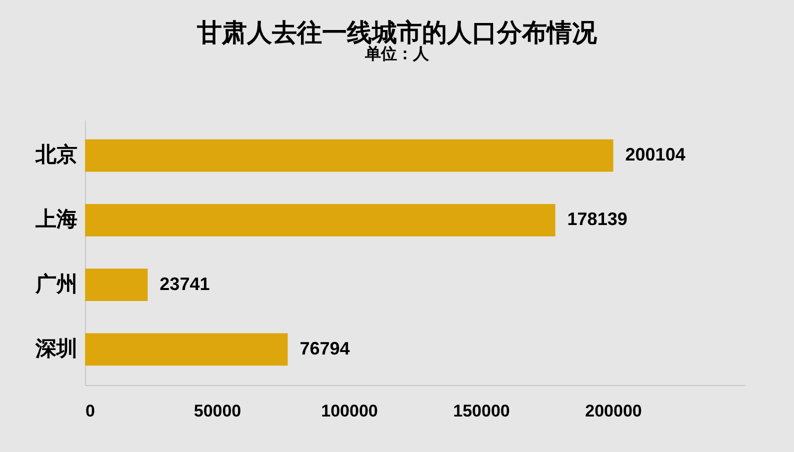 The height and width of the screenshot is (452, 794). I want to click on y-tick-label: 广州, so click(56, 284).